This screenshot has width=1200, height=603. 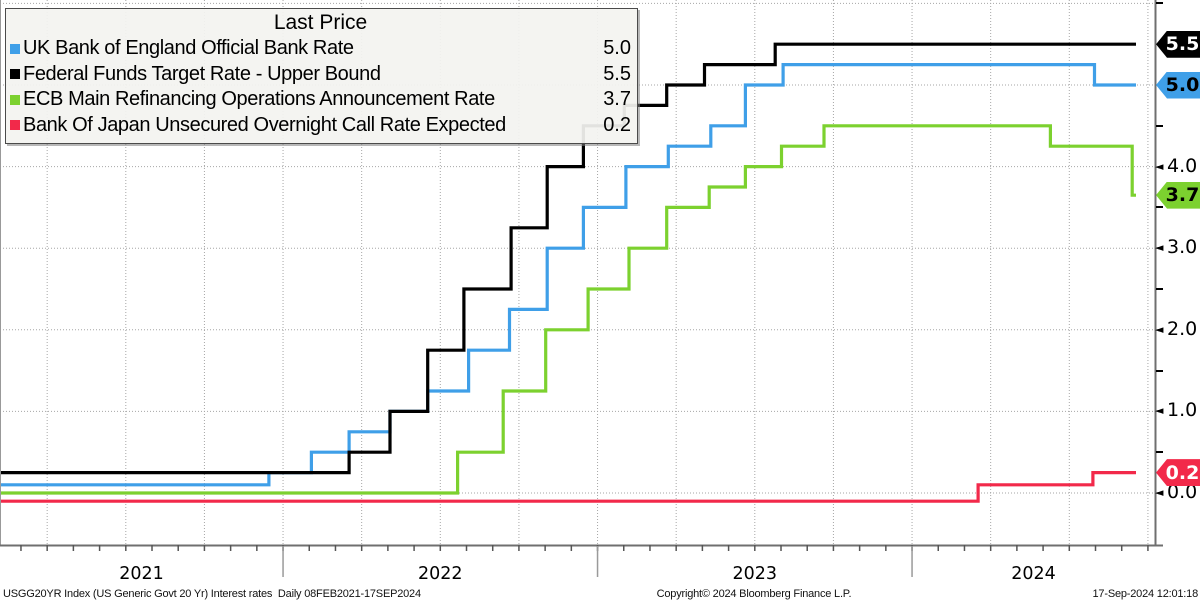 What do you see at coordinates (1182, 410) in the screenshot?
I see `y-axis-label: 1.0` at bounding box center [1182, 410].